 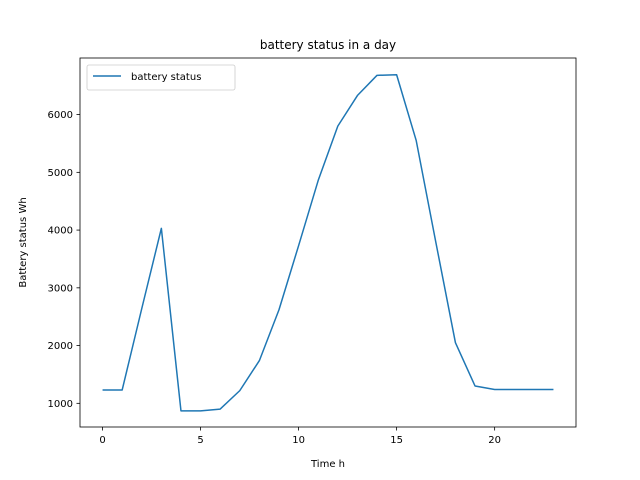 I want to click on y-tick-label: 1000, so click(x=60, y=404).